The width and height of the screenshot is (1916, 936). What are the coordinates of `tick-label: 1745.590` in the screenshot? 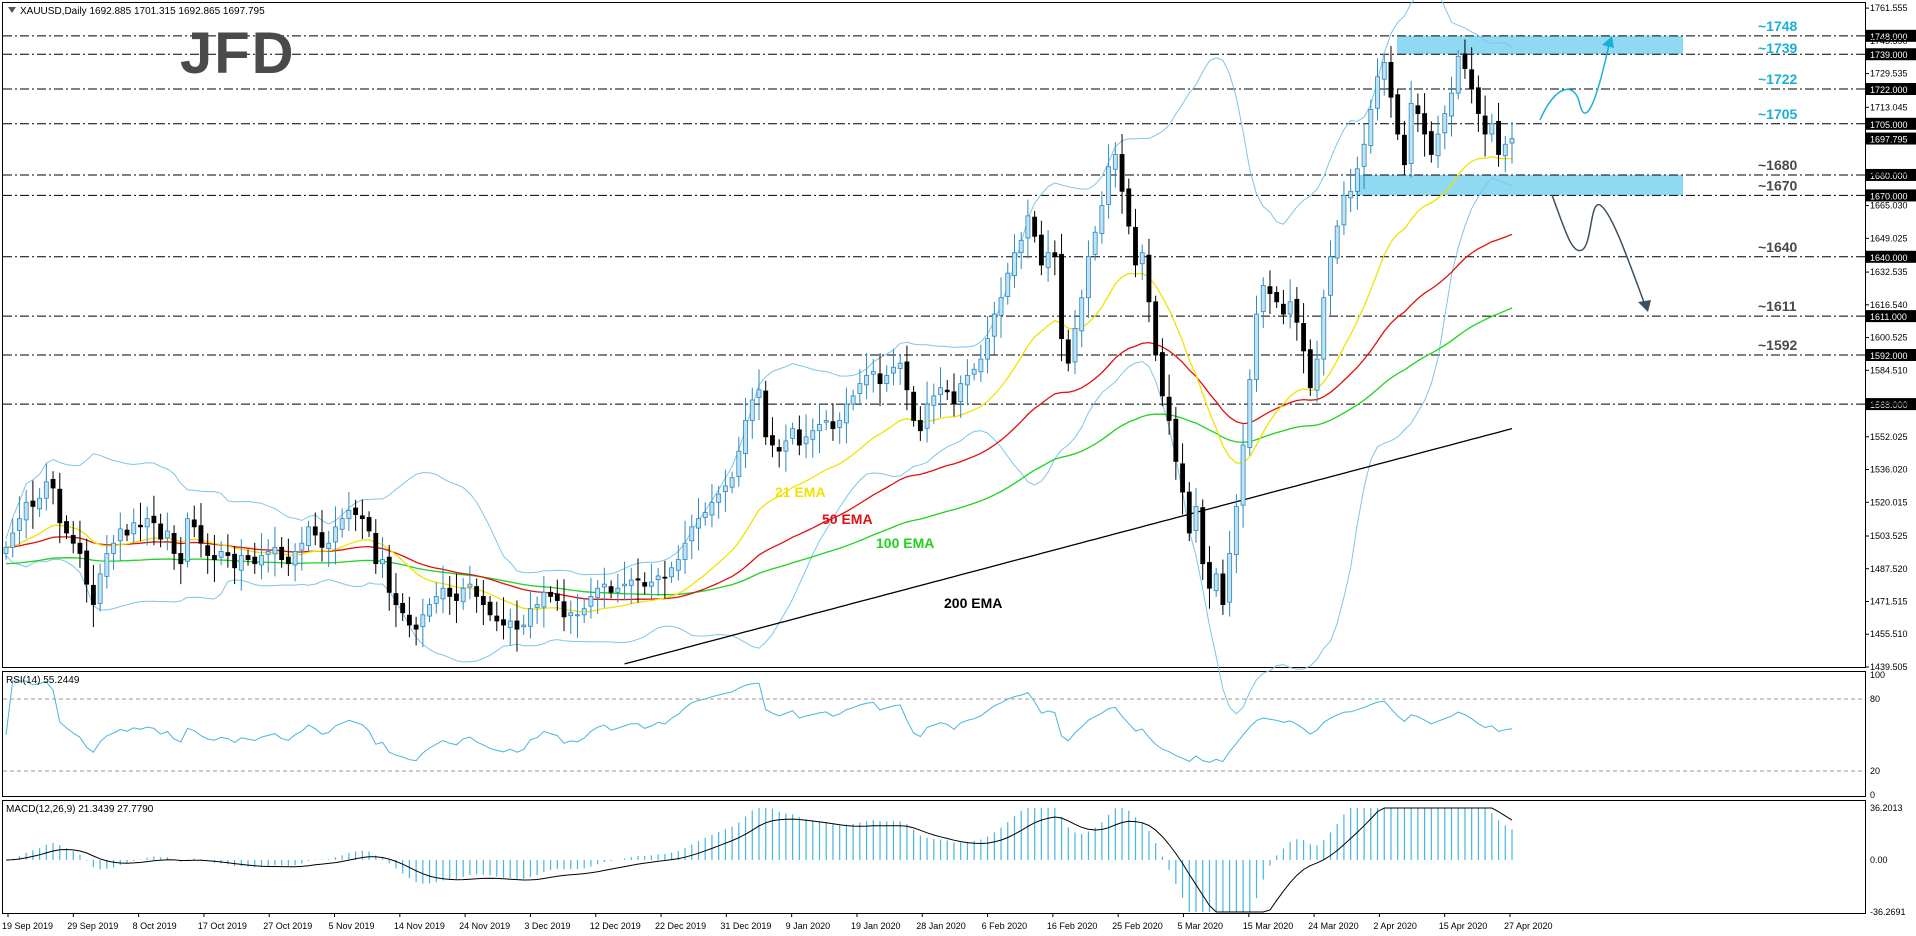 It's located at (1889, 41).